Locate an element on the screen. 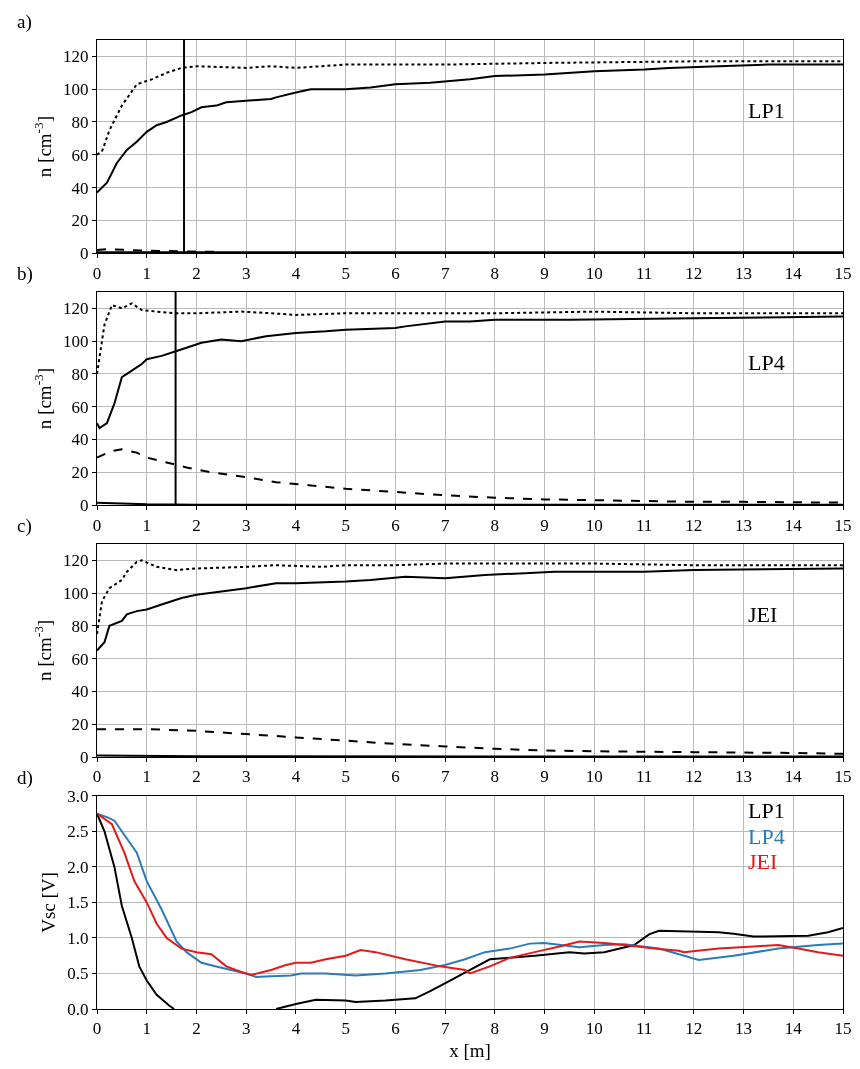  y-tick-label: 2.0 is located at coordinates (78, 867).